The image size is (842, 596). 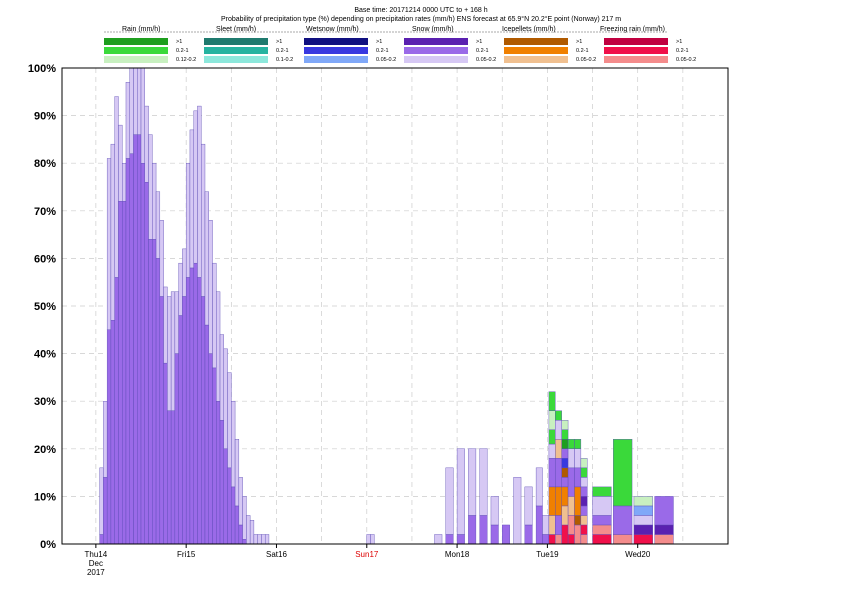 What do you see at coordinates (632, 29) in the screenshot?
I see `legend-group-title: Freezing rain (mm/h)` at bounding box center [632, 29].